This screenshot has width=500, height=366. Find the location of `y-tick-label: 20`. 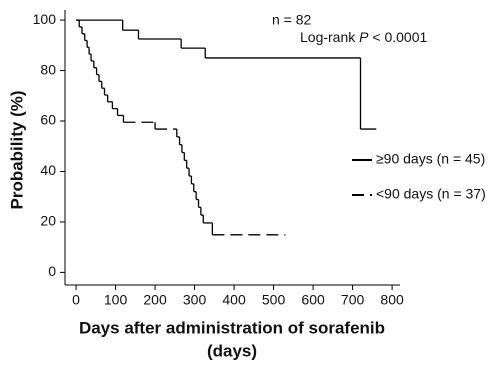

y-tick-label: 20 is located at coordinates (48, 221).